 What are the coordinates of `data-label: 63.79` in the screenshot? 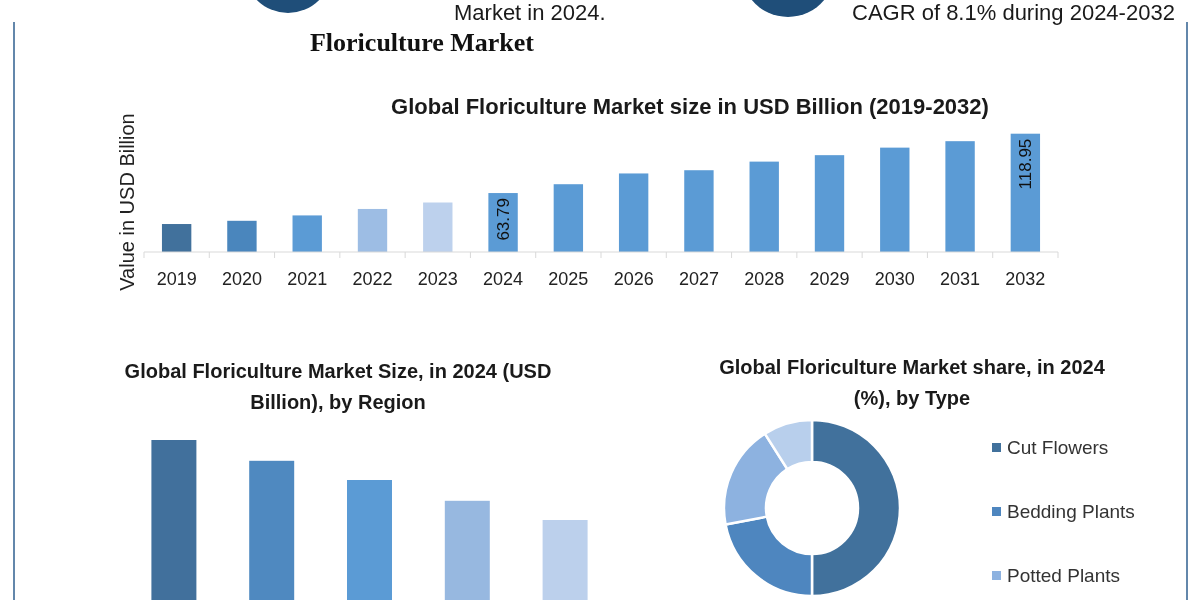 It's located at (504, 219).